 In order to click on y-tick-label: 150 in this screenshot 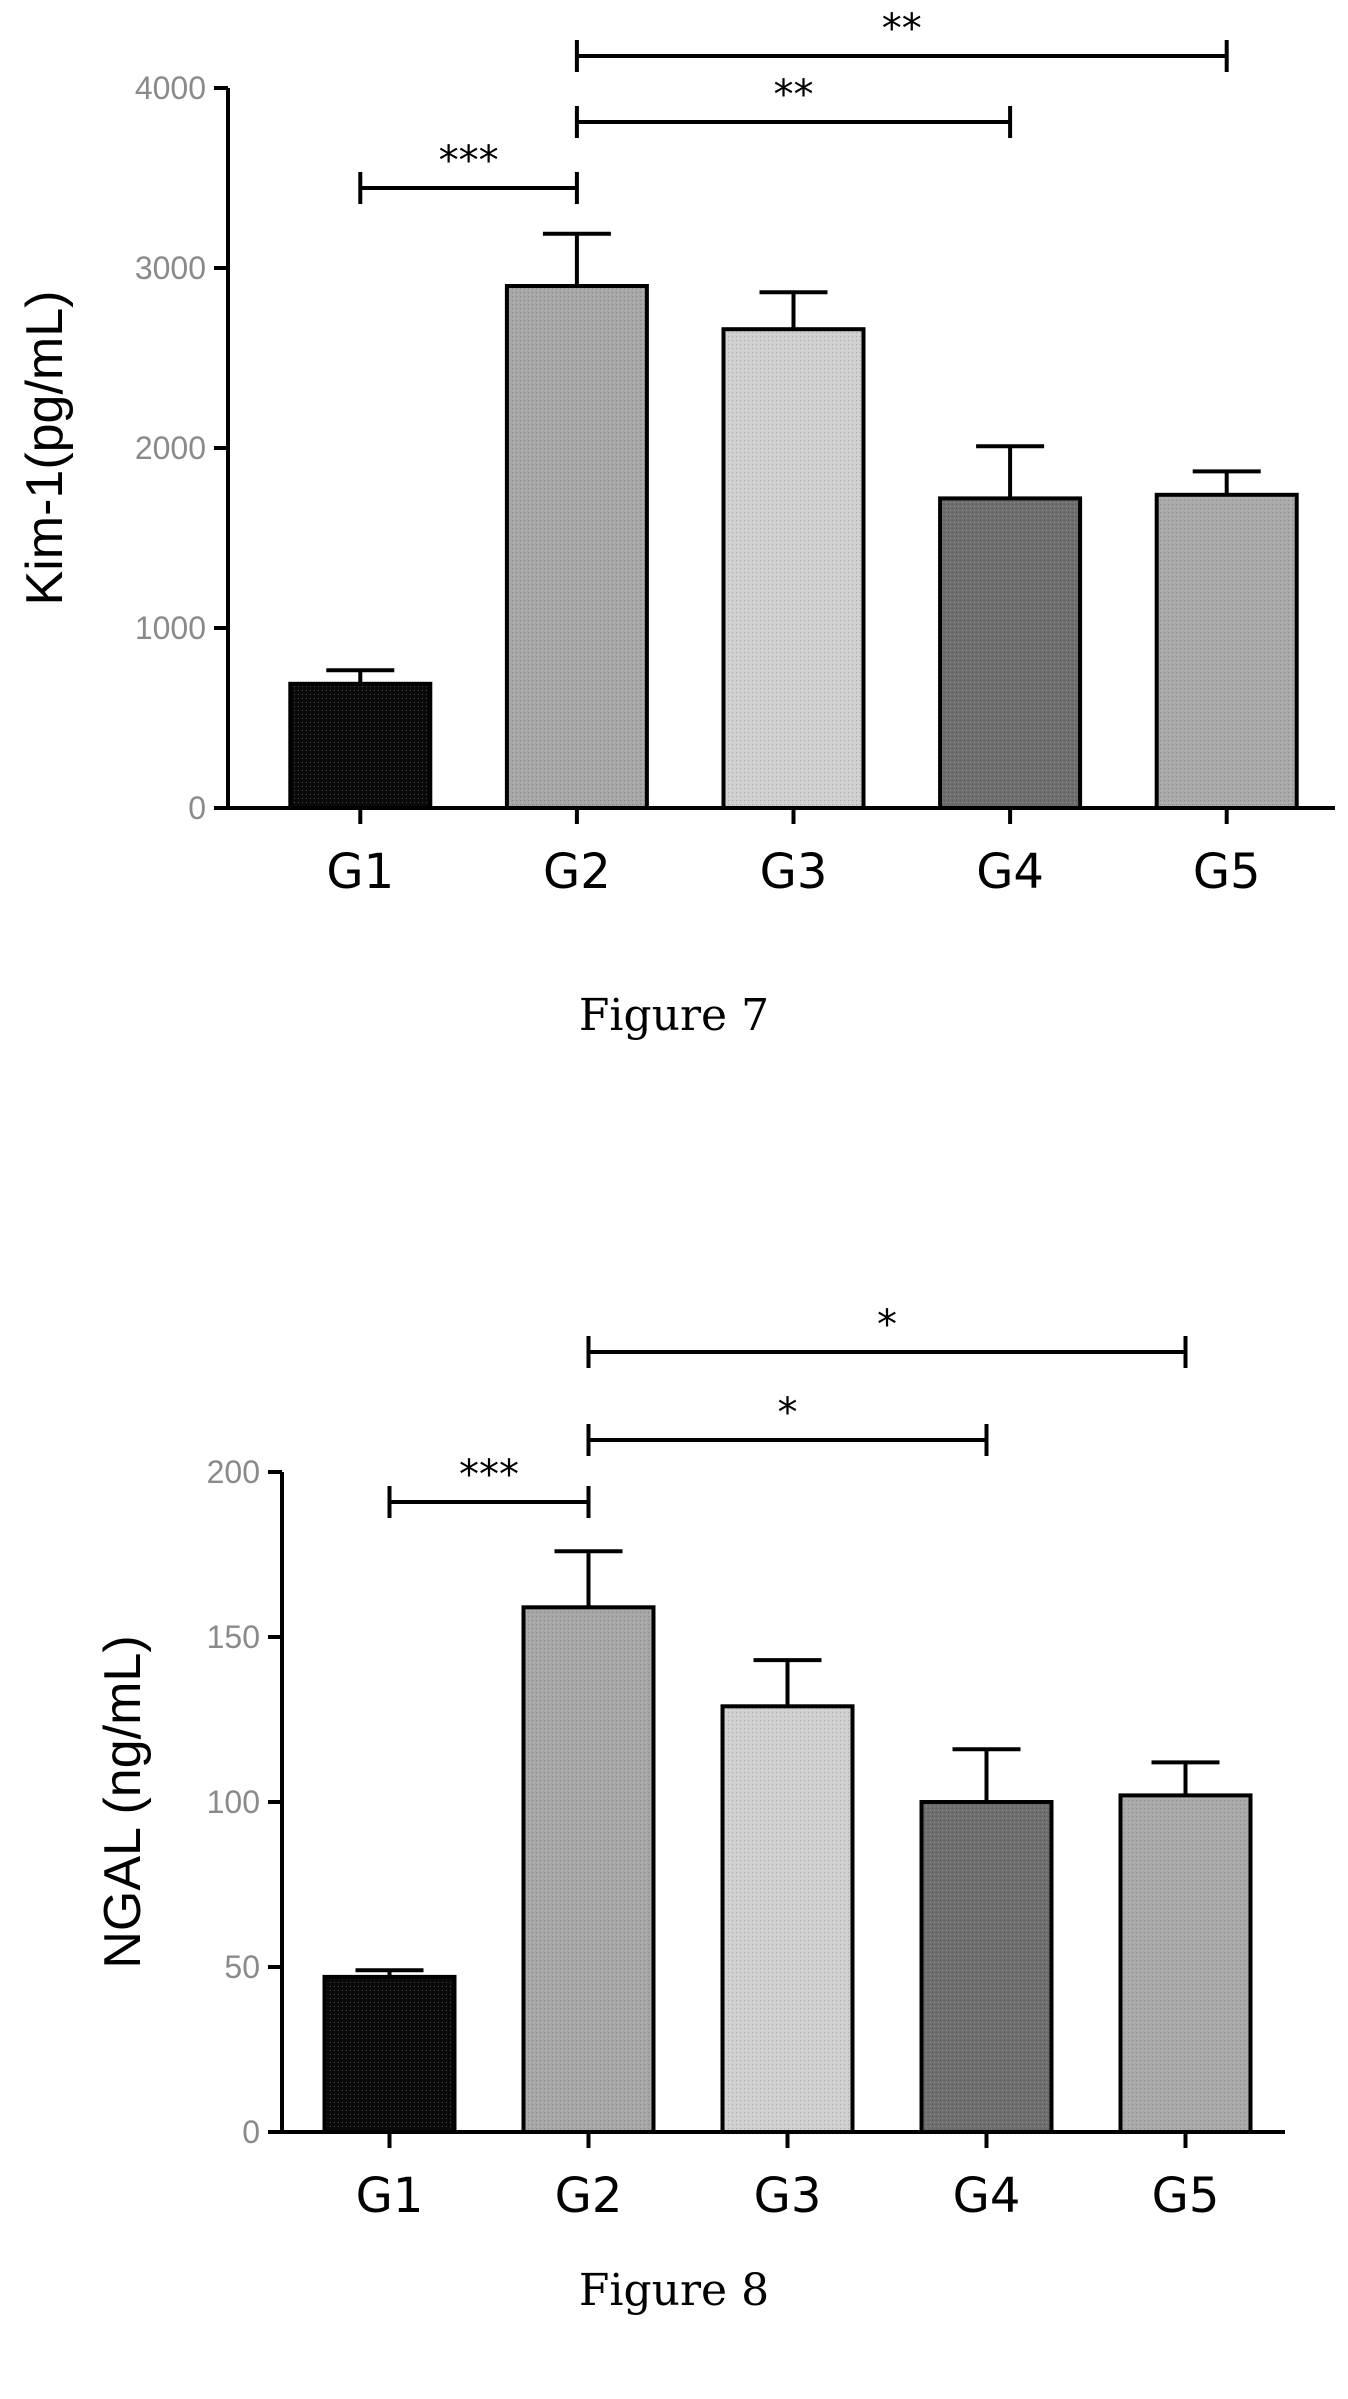, I will do `click(233, 1637)`.